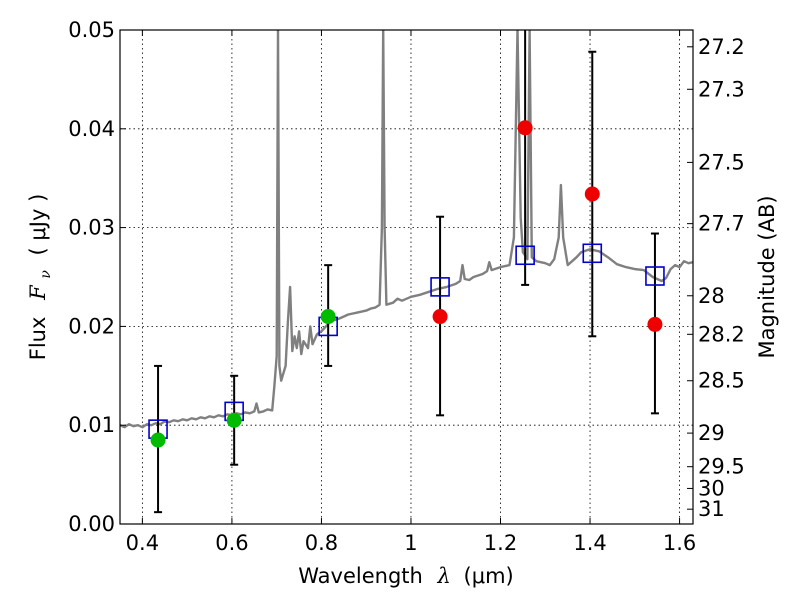 The width and height of the screenshot is (800, 600). I want to click on x-tick-label: 0.6, so click(231, 543).